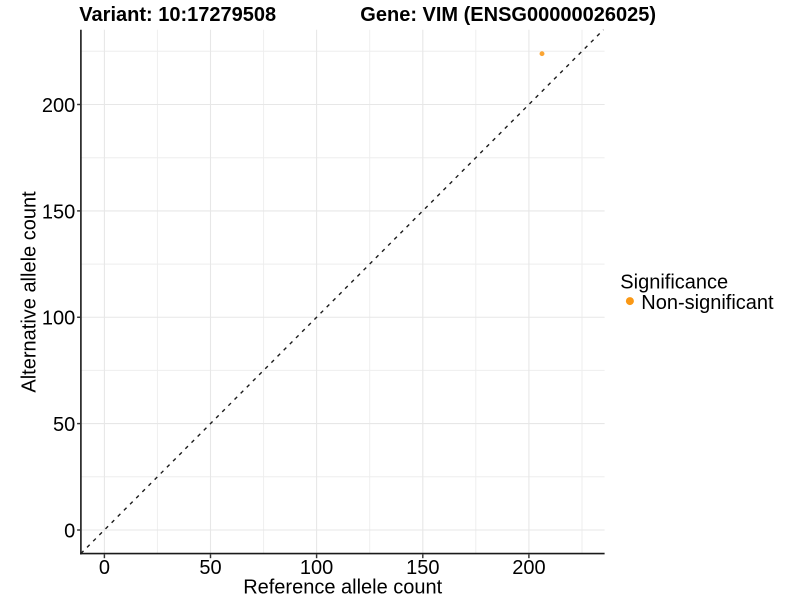  What do you see at coordinates (342, 588) in the screenshot?
I see `svg-text: Reference allele count` at bounding box center [342, 588].